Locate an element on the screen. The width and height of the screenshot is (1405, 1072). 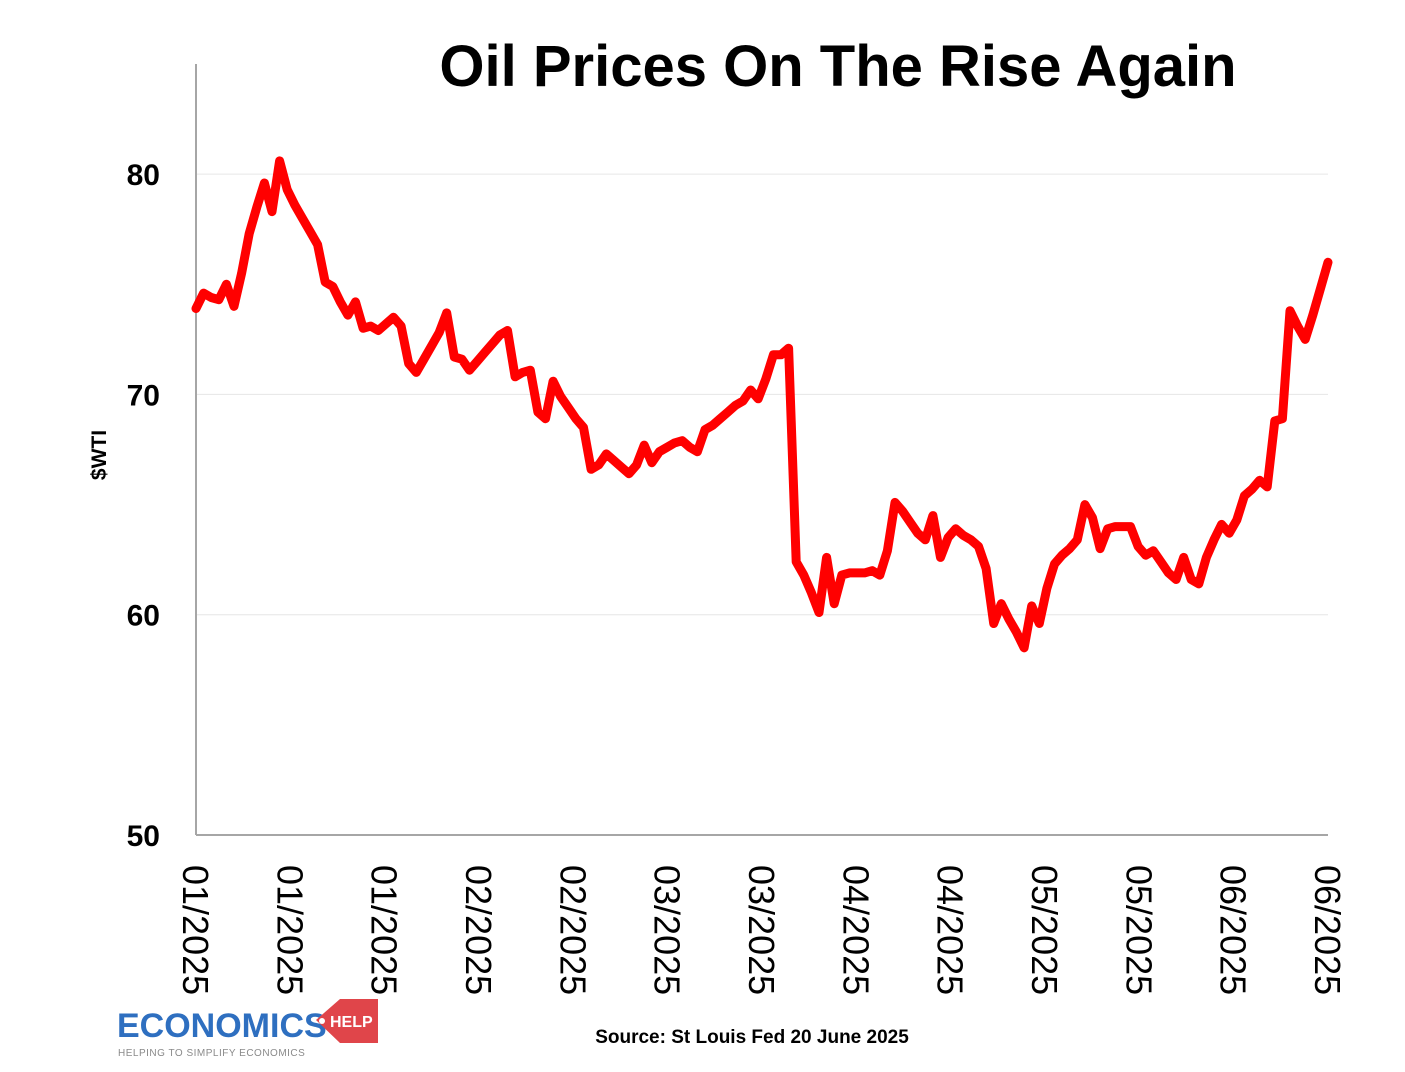
y-tick-label: 50 is located at coordinates (143, 836).